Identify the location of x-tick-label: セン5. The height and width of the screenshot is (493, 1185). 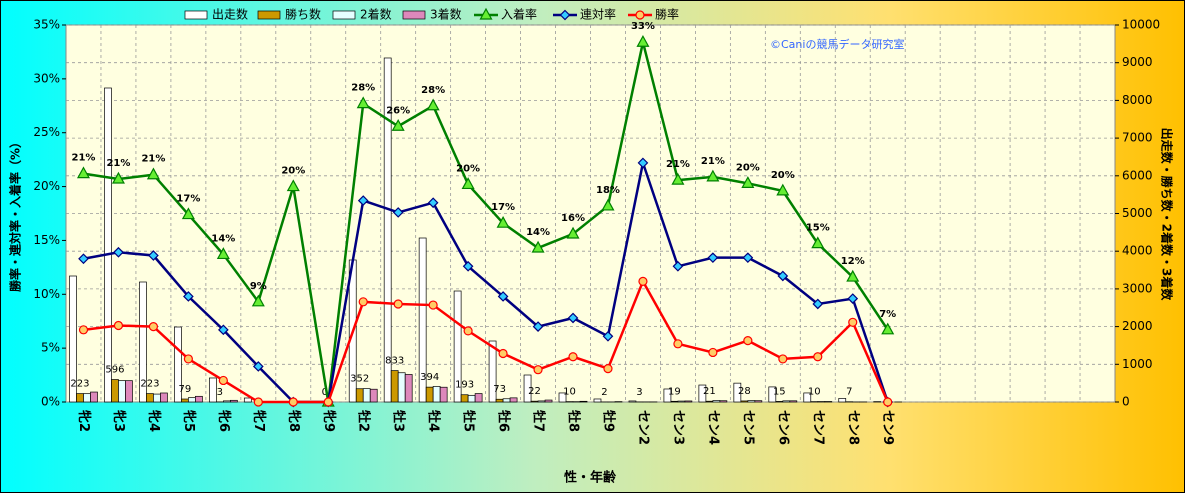
(747, 427).